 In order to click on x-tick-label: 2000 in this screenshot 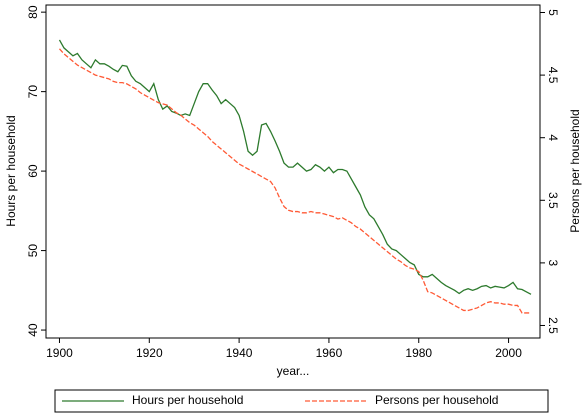, I will do `click(508, 353)`.